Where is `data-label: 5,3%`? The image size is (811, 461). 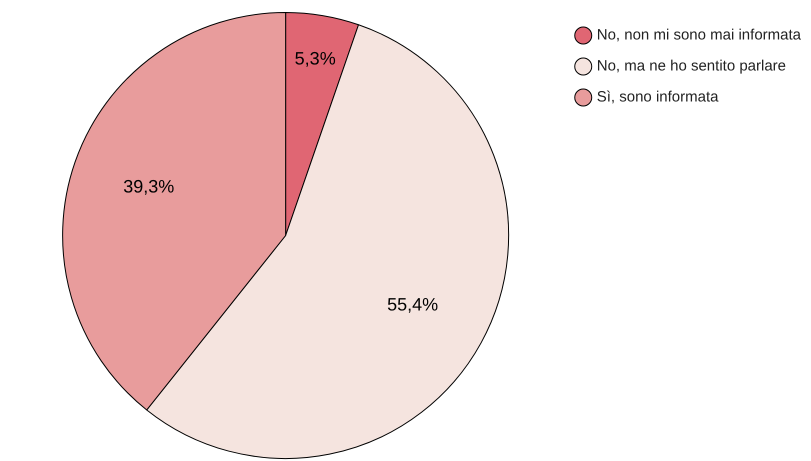 data-label: 5,3% is located at coordinates (315, 58).